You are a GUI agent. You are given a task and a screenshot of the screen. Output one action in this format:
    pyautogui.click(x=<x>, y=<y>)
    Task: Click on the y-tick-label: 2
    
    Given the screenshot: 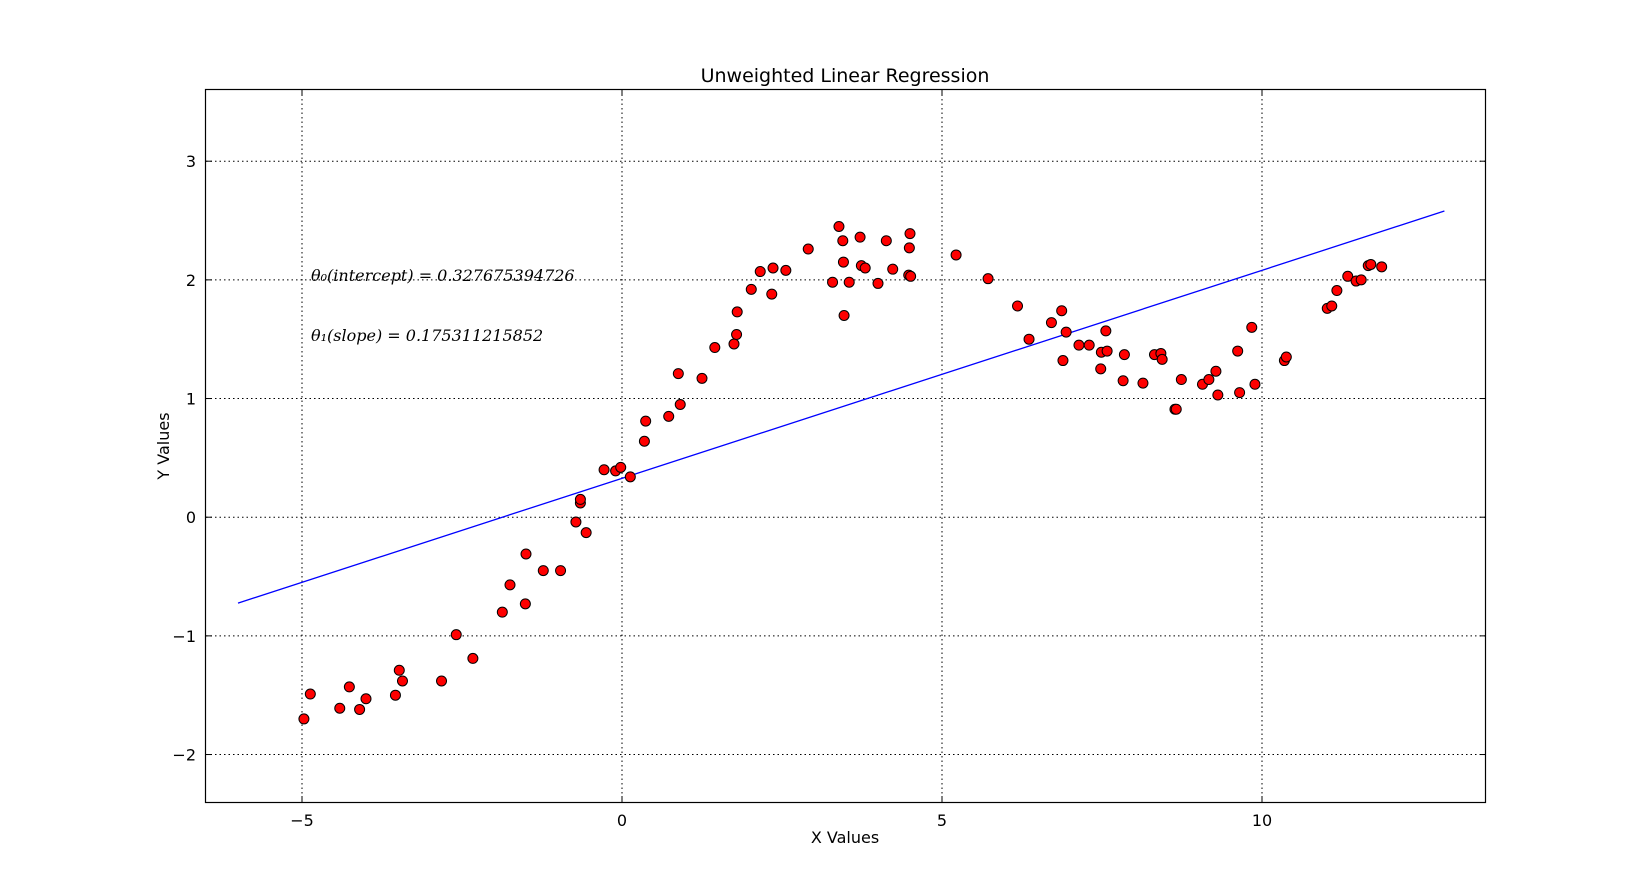 What is the action you would take?
    pyautogui.click(x=191, y=280)
    